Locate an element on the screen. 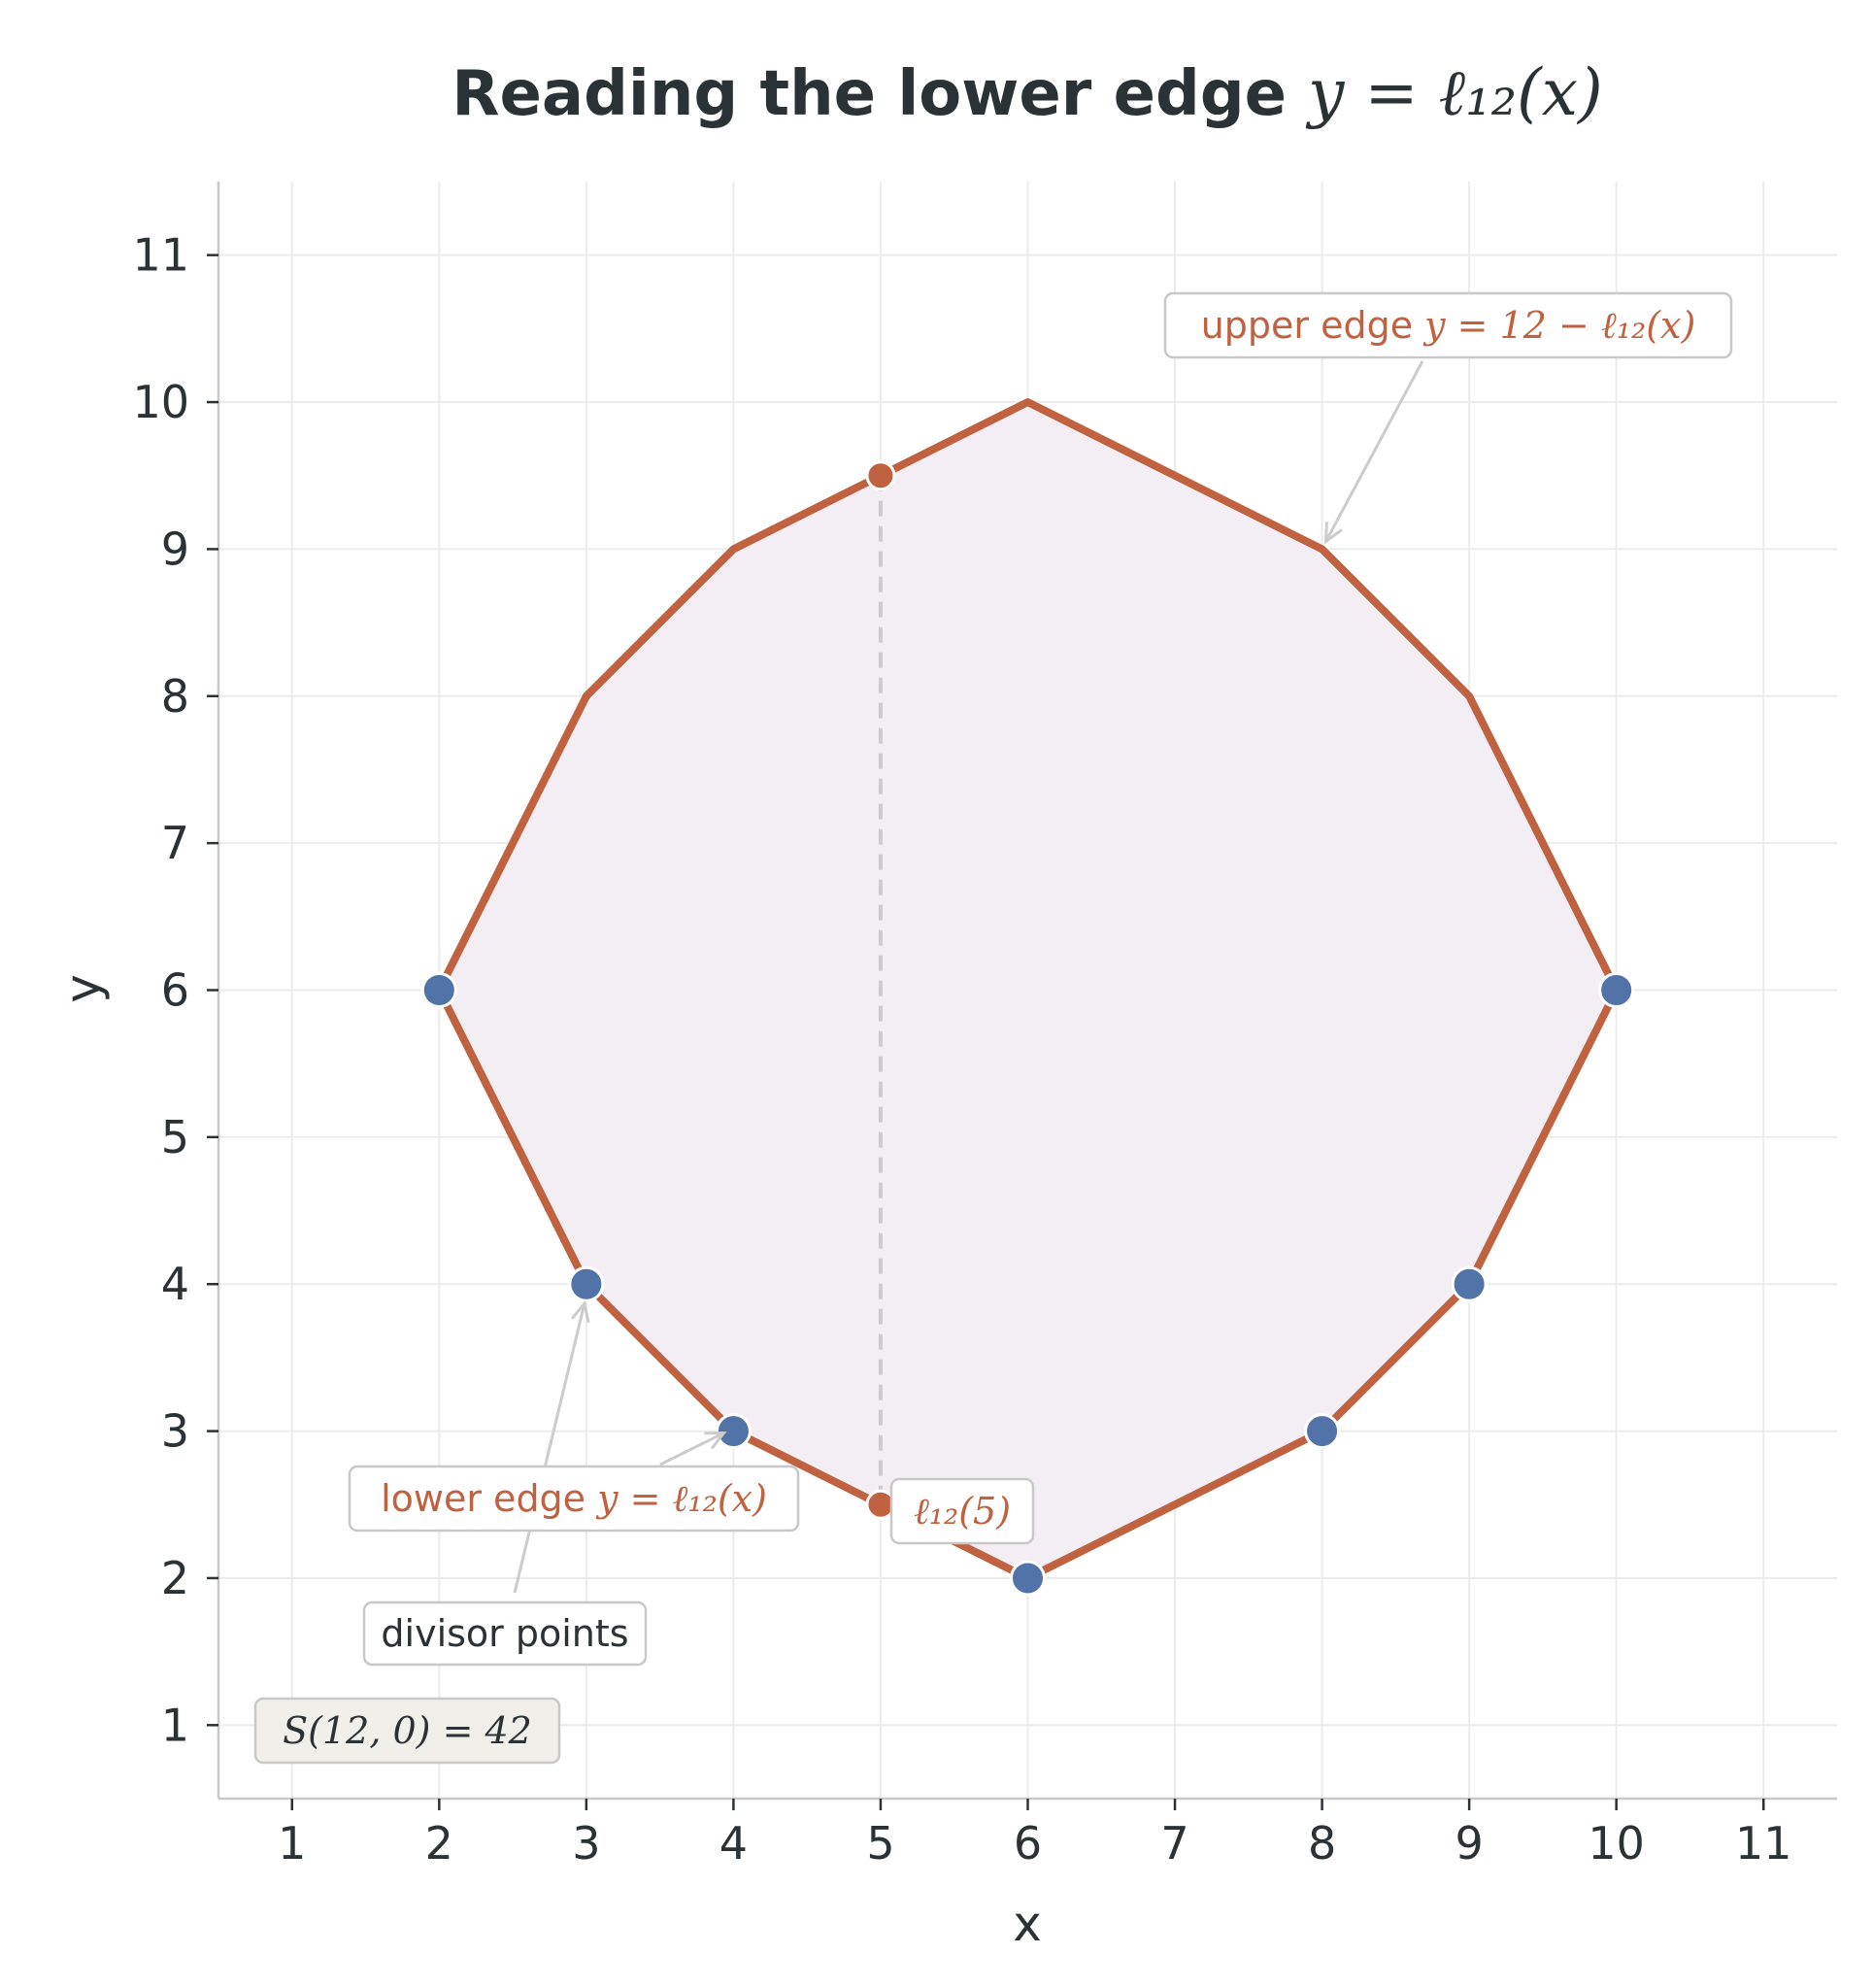 This screenshot has height=1988, width=1873. x-tick-label: 4 is located at coordinates (733, 1843).